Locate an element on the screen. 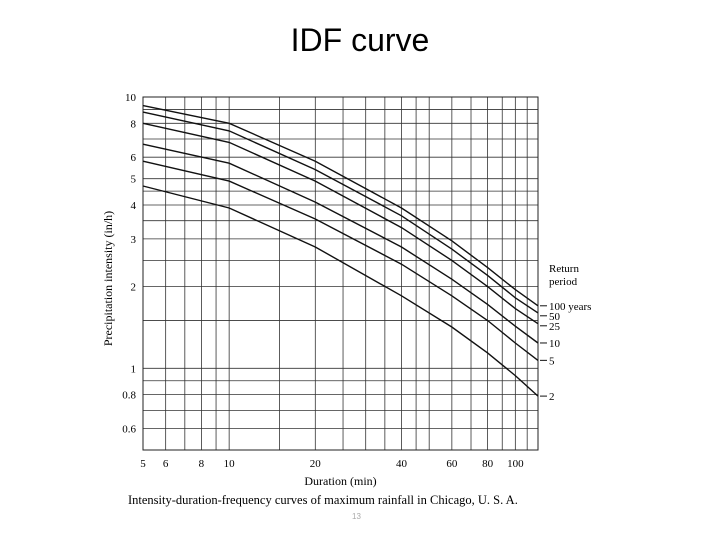  y-tick-label: 0.8 is located at coordinates (129, 396).